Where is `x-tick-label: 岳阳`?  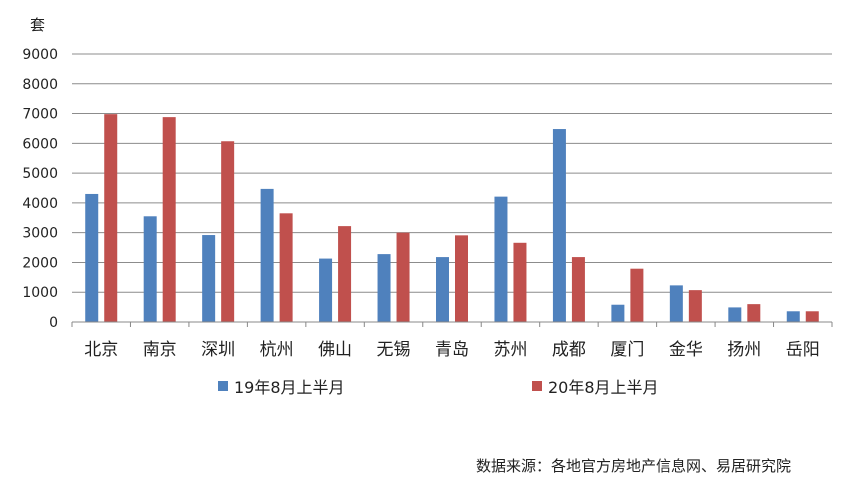
x-tick-label: 岳阳 is located at coordinates (803, 350).